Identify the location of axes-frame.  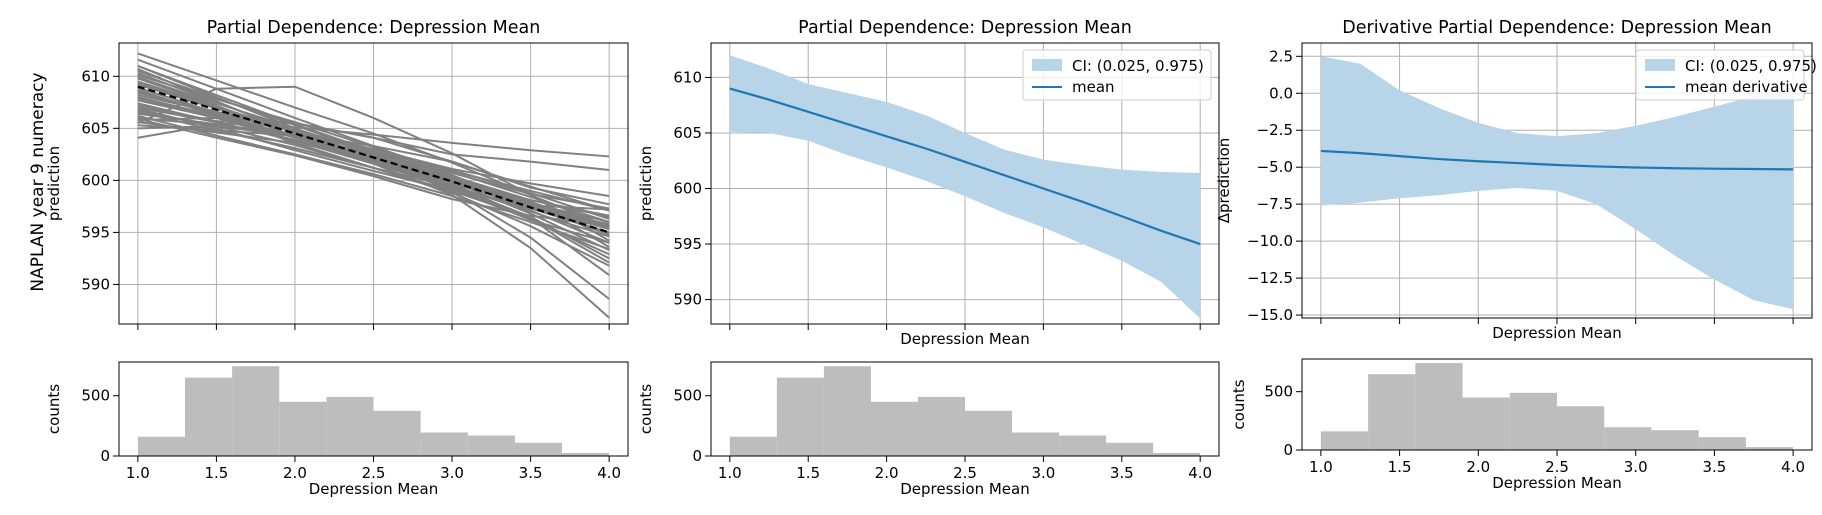
(1557, 404).